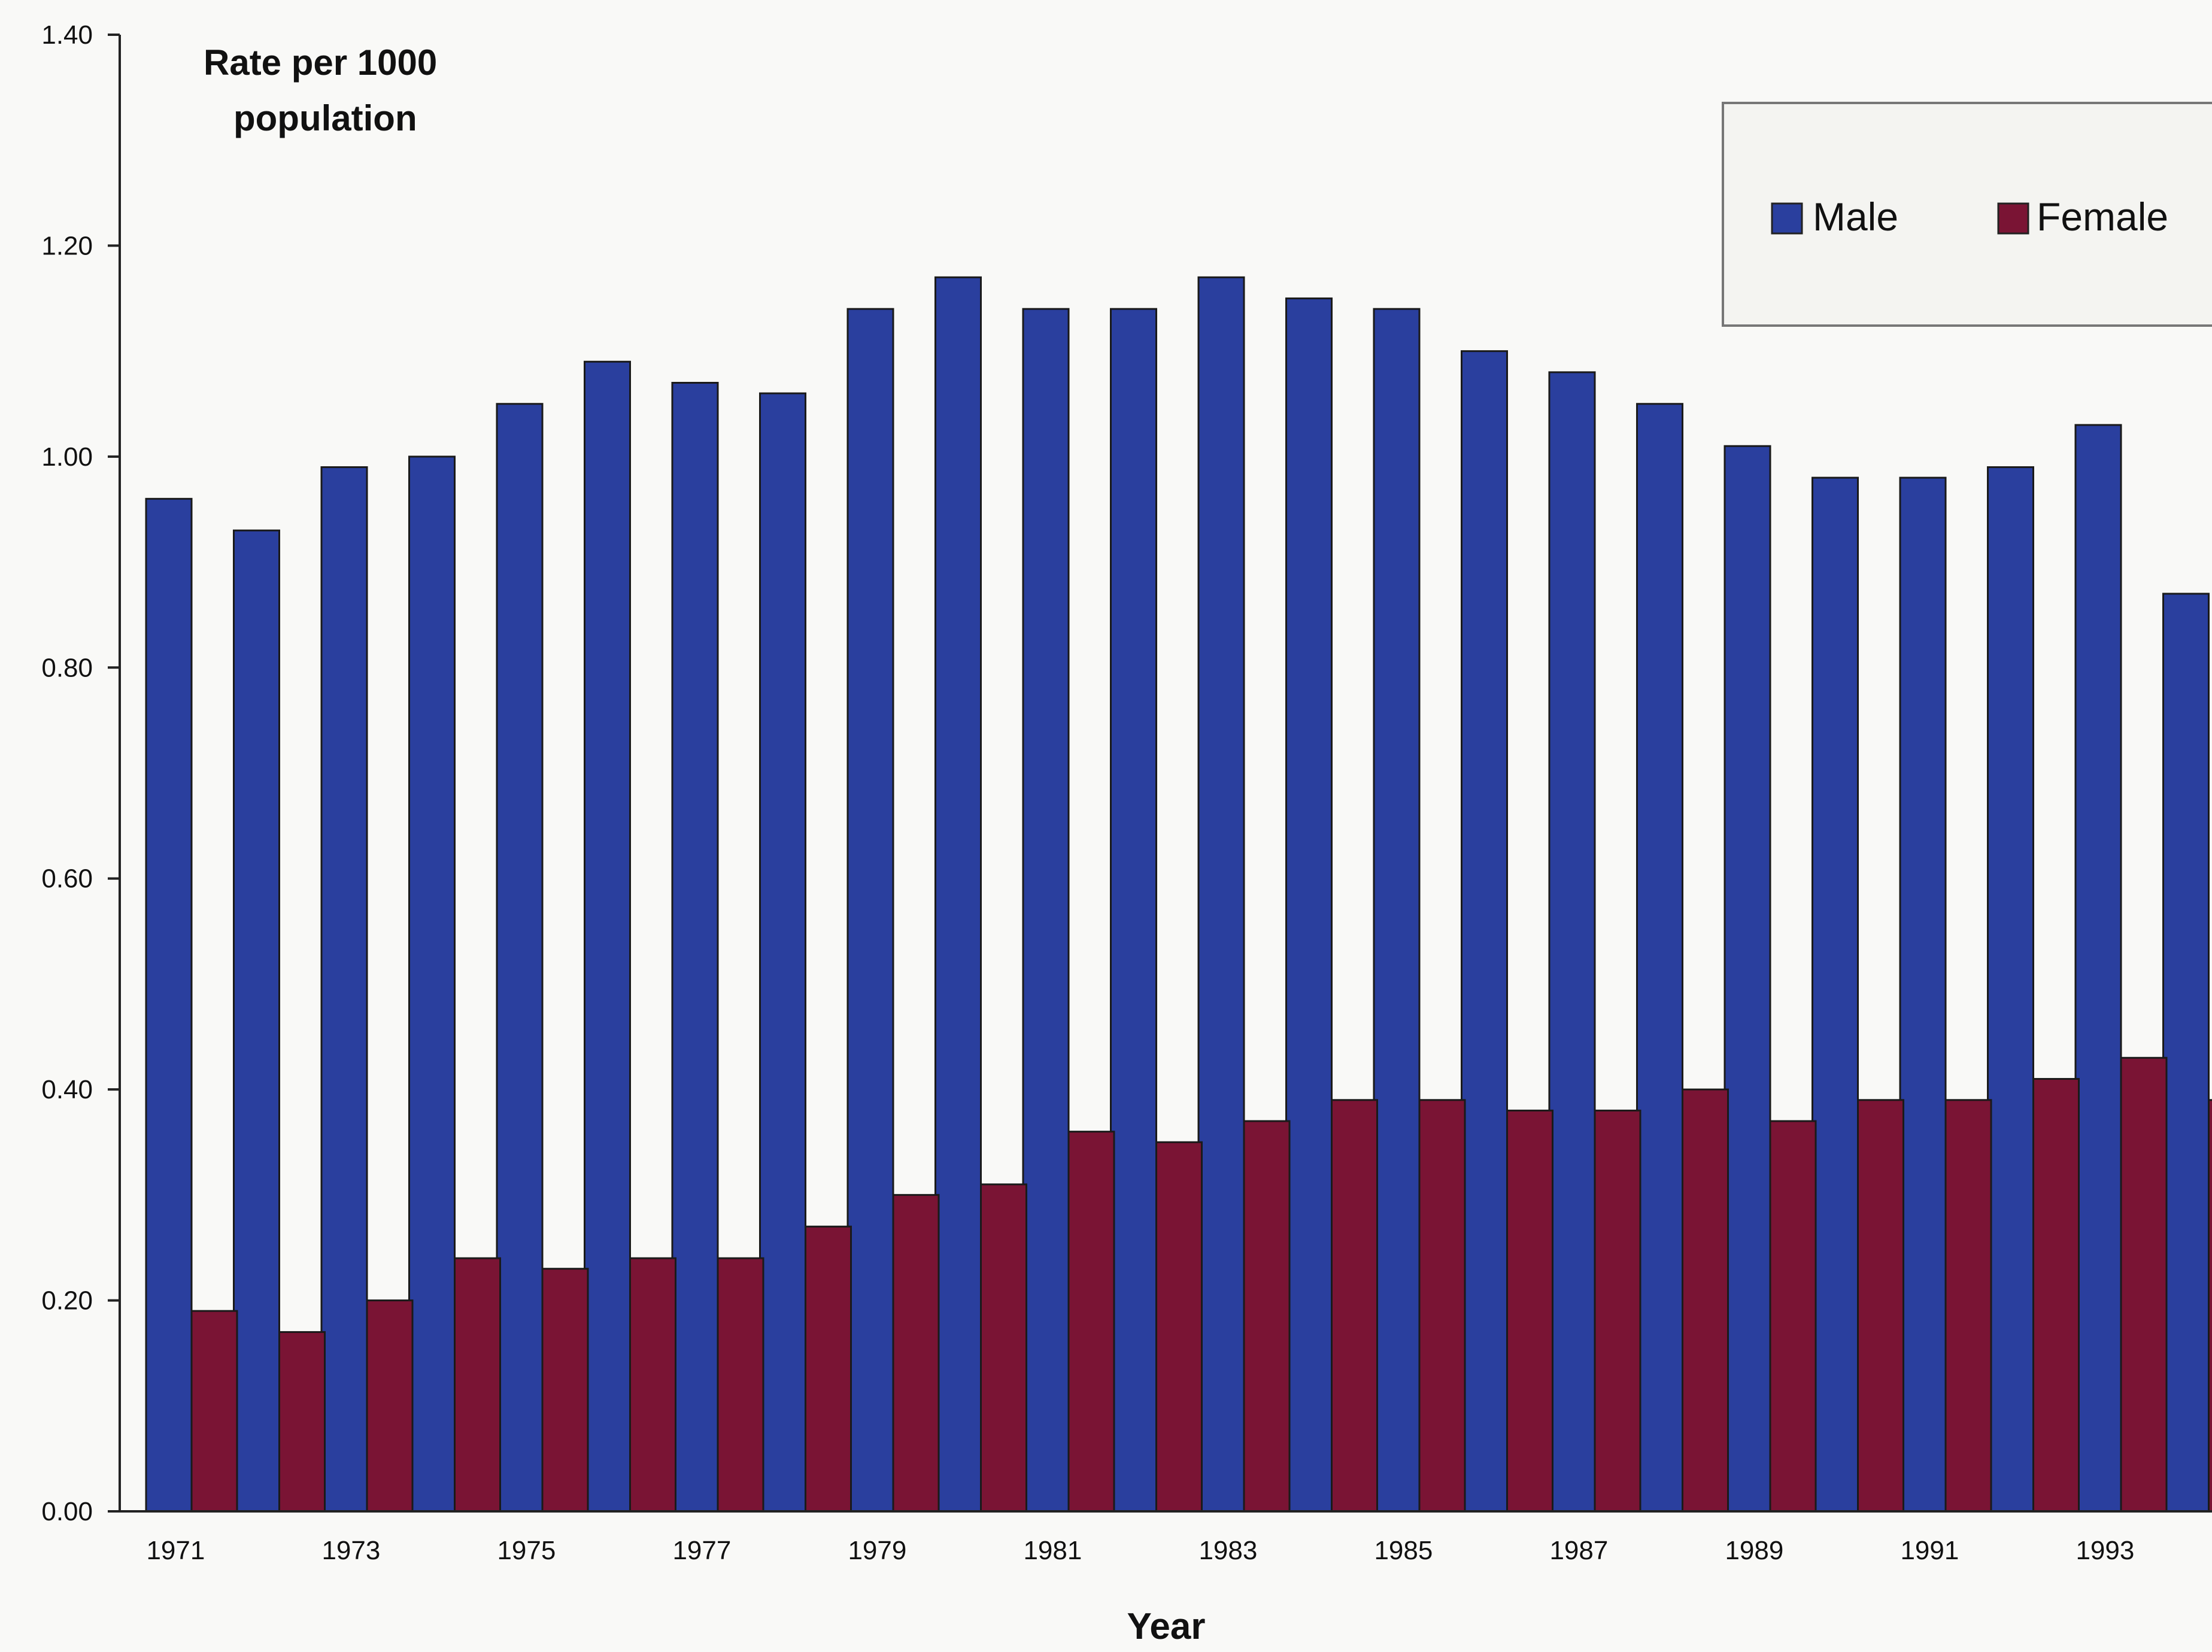 The height and width of the screenshot is (1652, 2212). I want to click on bar-male-1984, so click(1309, 905).